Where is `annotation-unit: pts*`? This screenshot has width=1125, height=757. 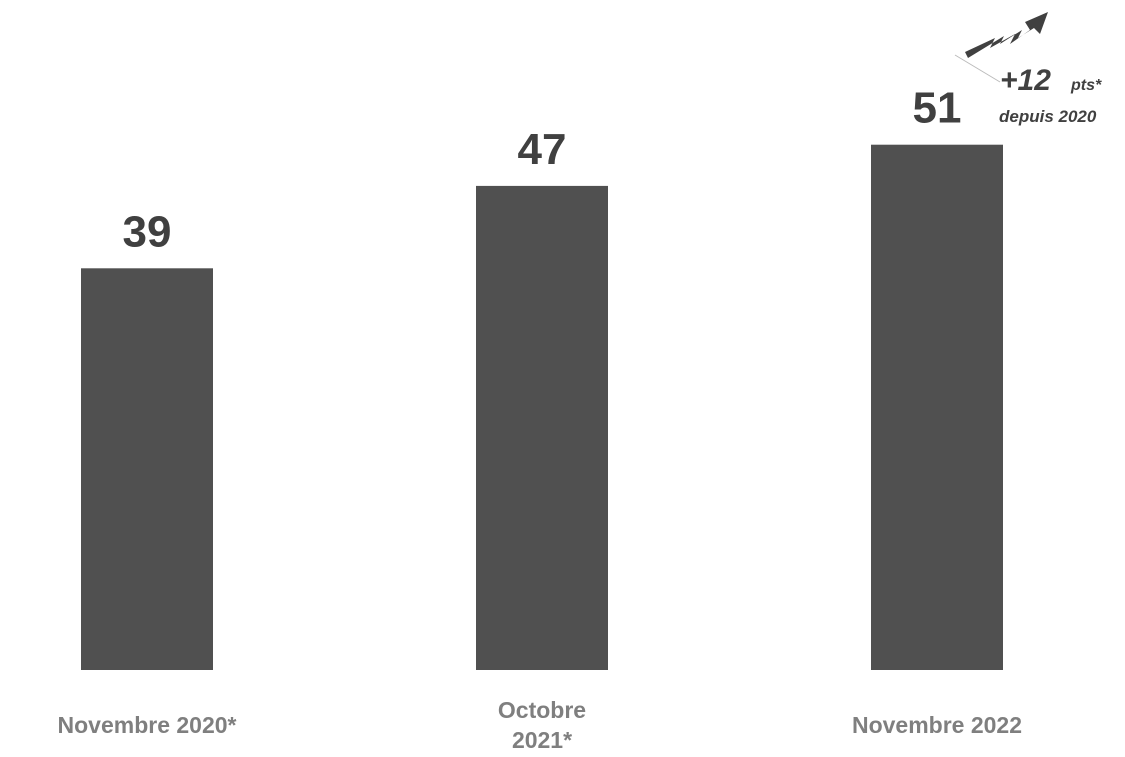 annotation-unit: pts* is located at coordinates (1086, 85).